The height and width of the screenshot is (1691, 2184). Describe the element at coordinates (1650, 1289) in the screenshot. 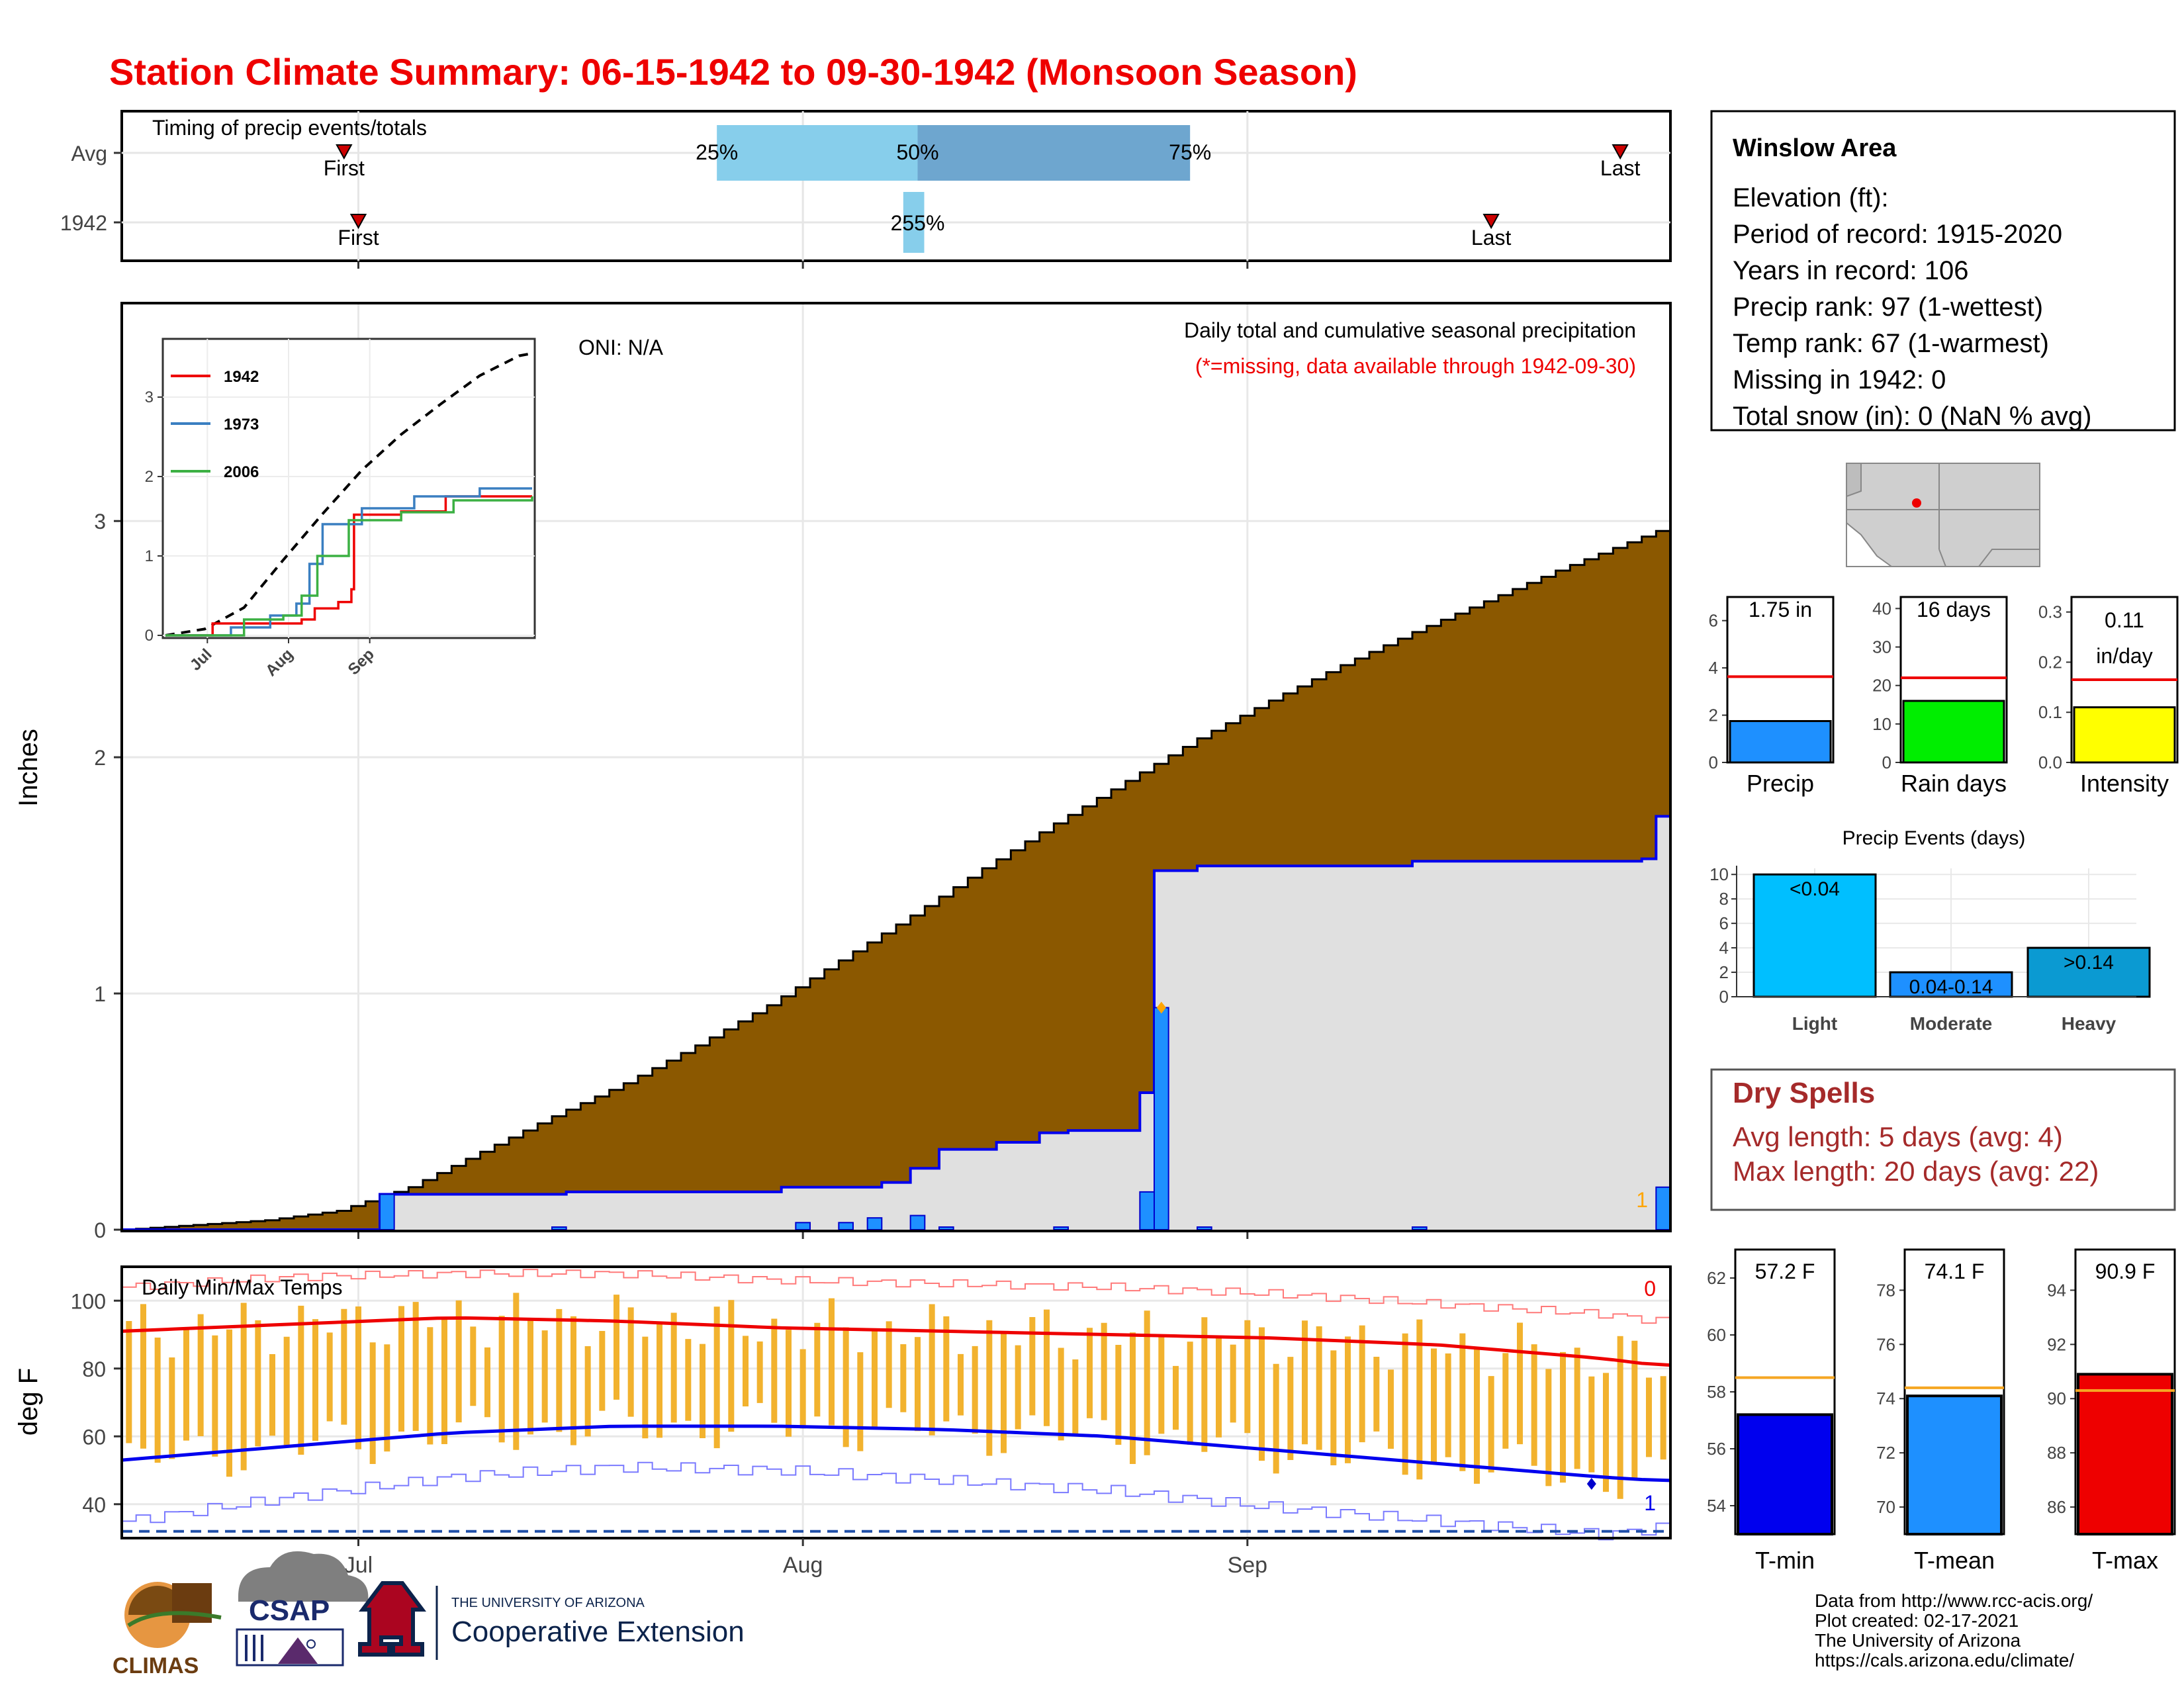

I see `temp-missing-max: 0` at that location.